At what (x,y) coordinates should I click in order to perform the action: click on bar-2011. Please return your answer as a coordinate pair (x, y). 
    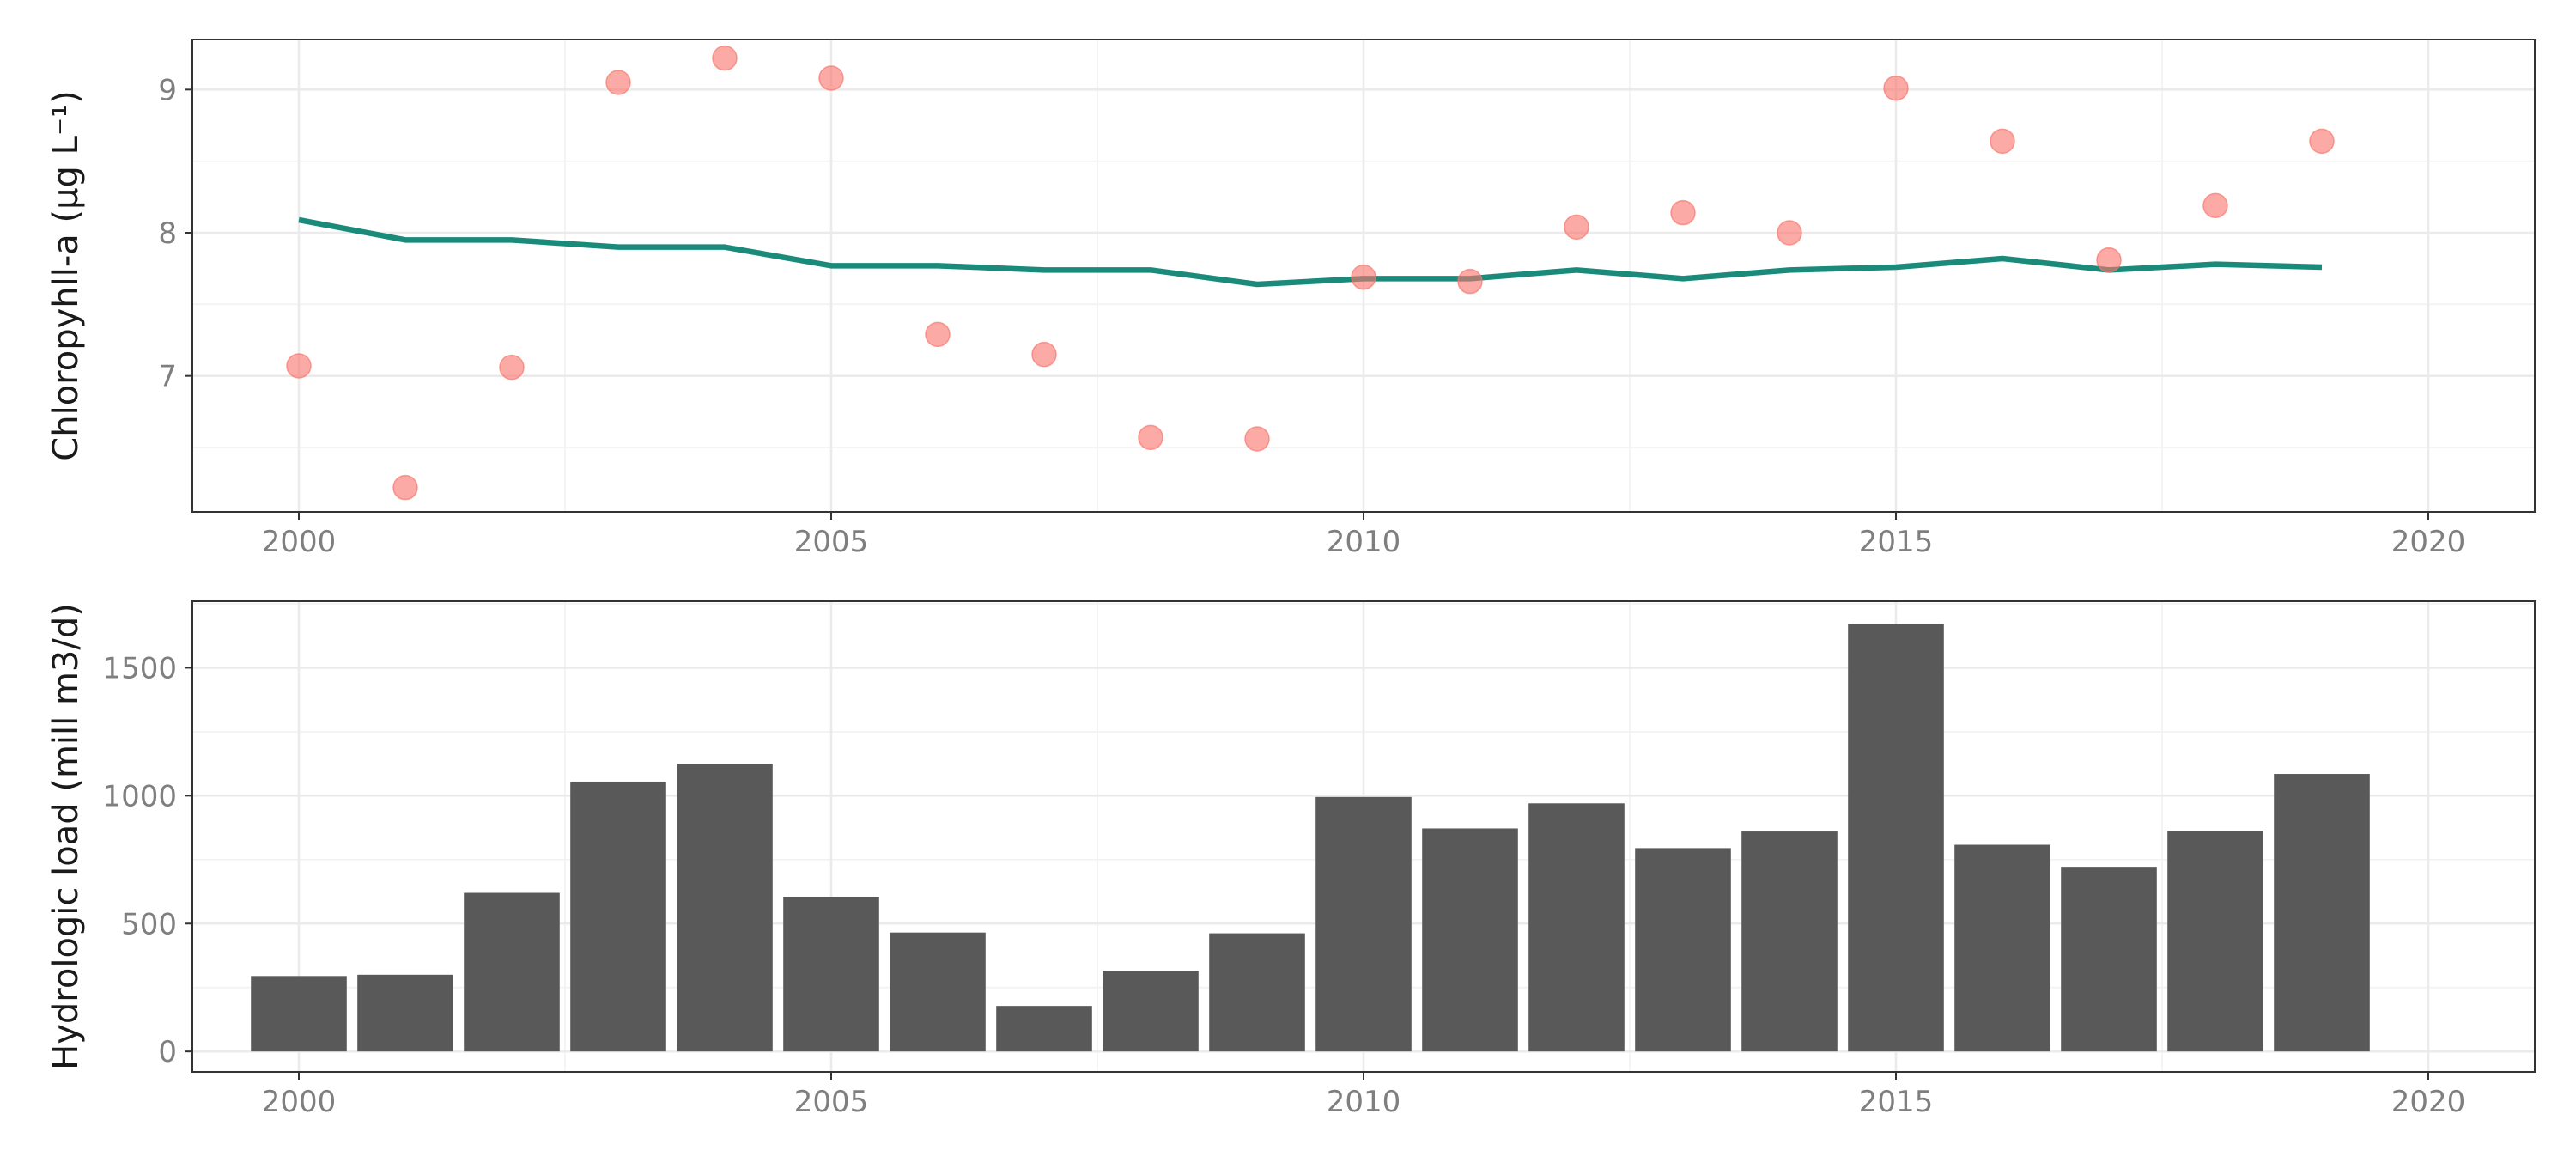
    Looking at the image, I should click on (1470, 940).